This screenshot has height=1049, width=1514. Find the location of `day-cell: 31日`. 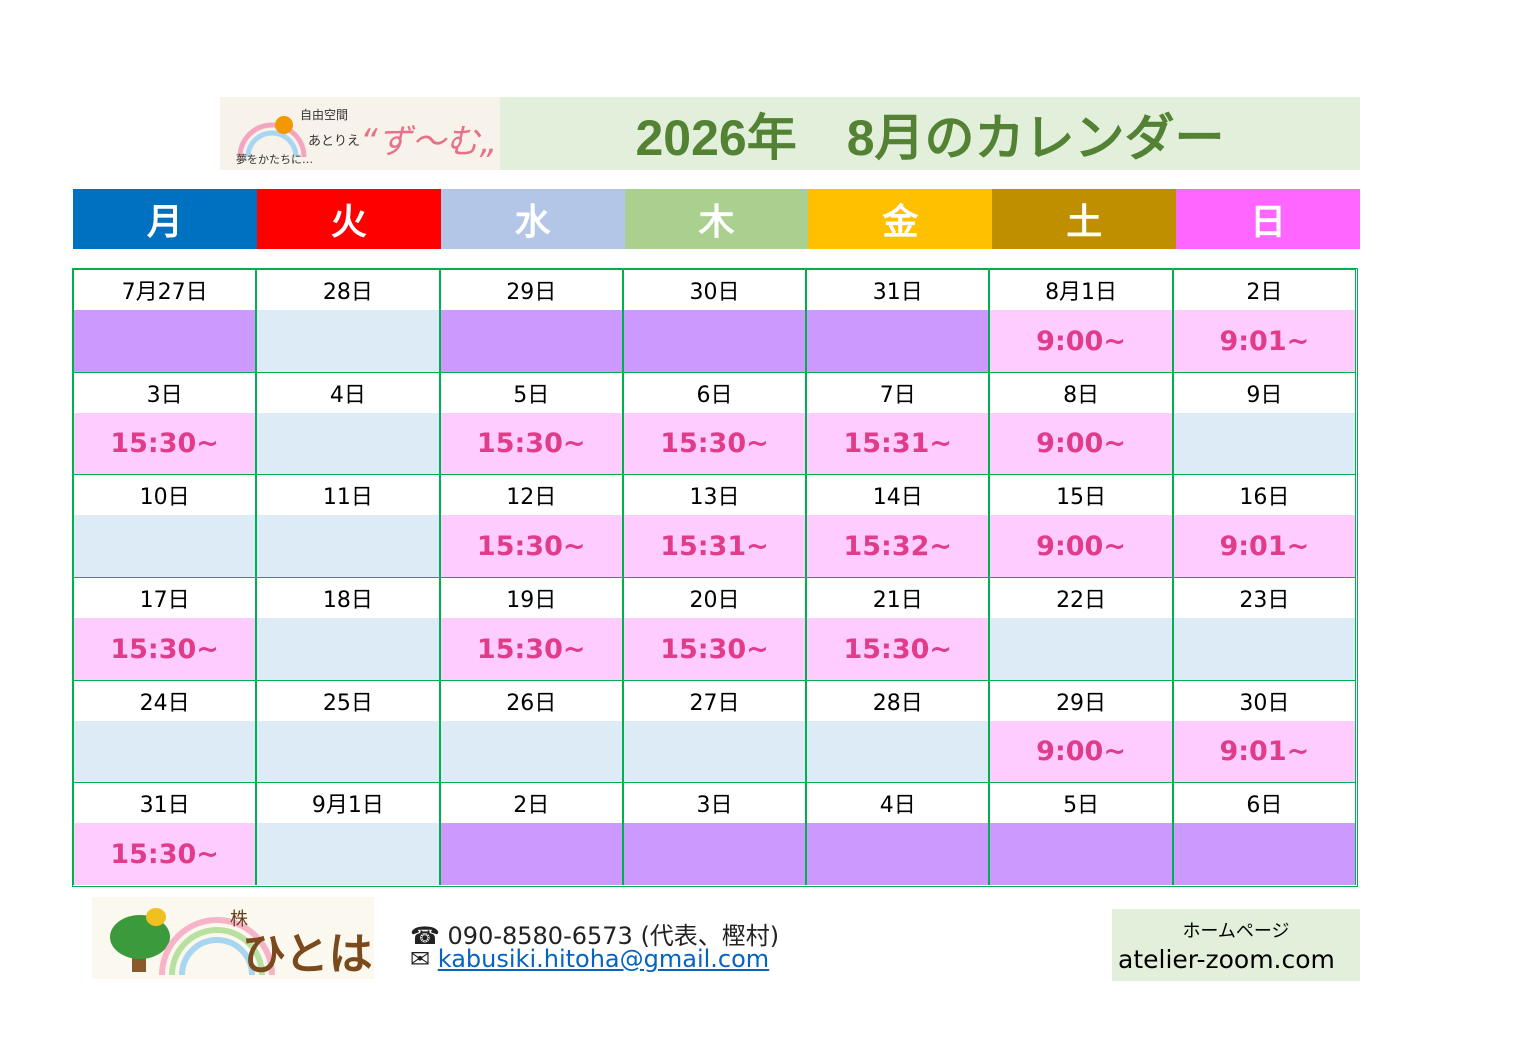

day-cell: 31日 is located at coordinates (898, 320).